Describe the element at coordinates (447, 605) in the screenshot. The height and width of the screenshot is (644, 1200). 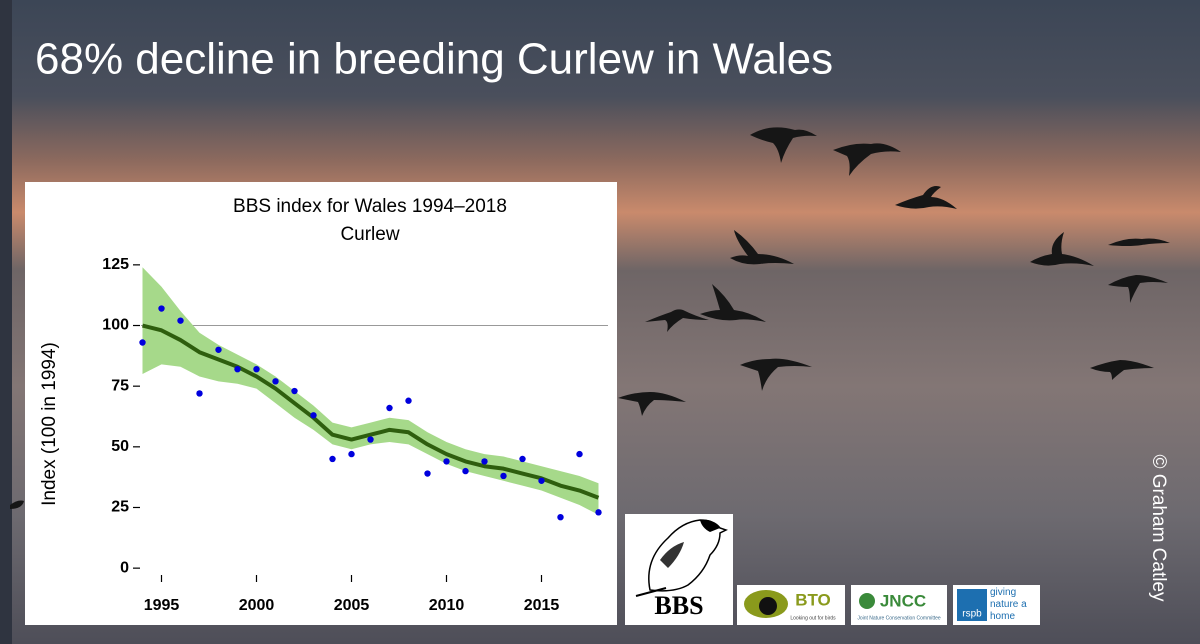
I see `x-tick-label: 2010` at that location.